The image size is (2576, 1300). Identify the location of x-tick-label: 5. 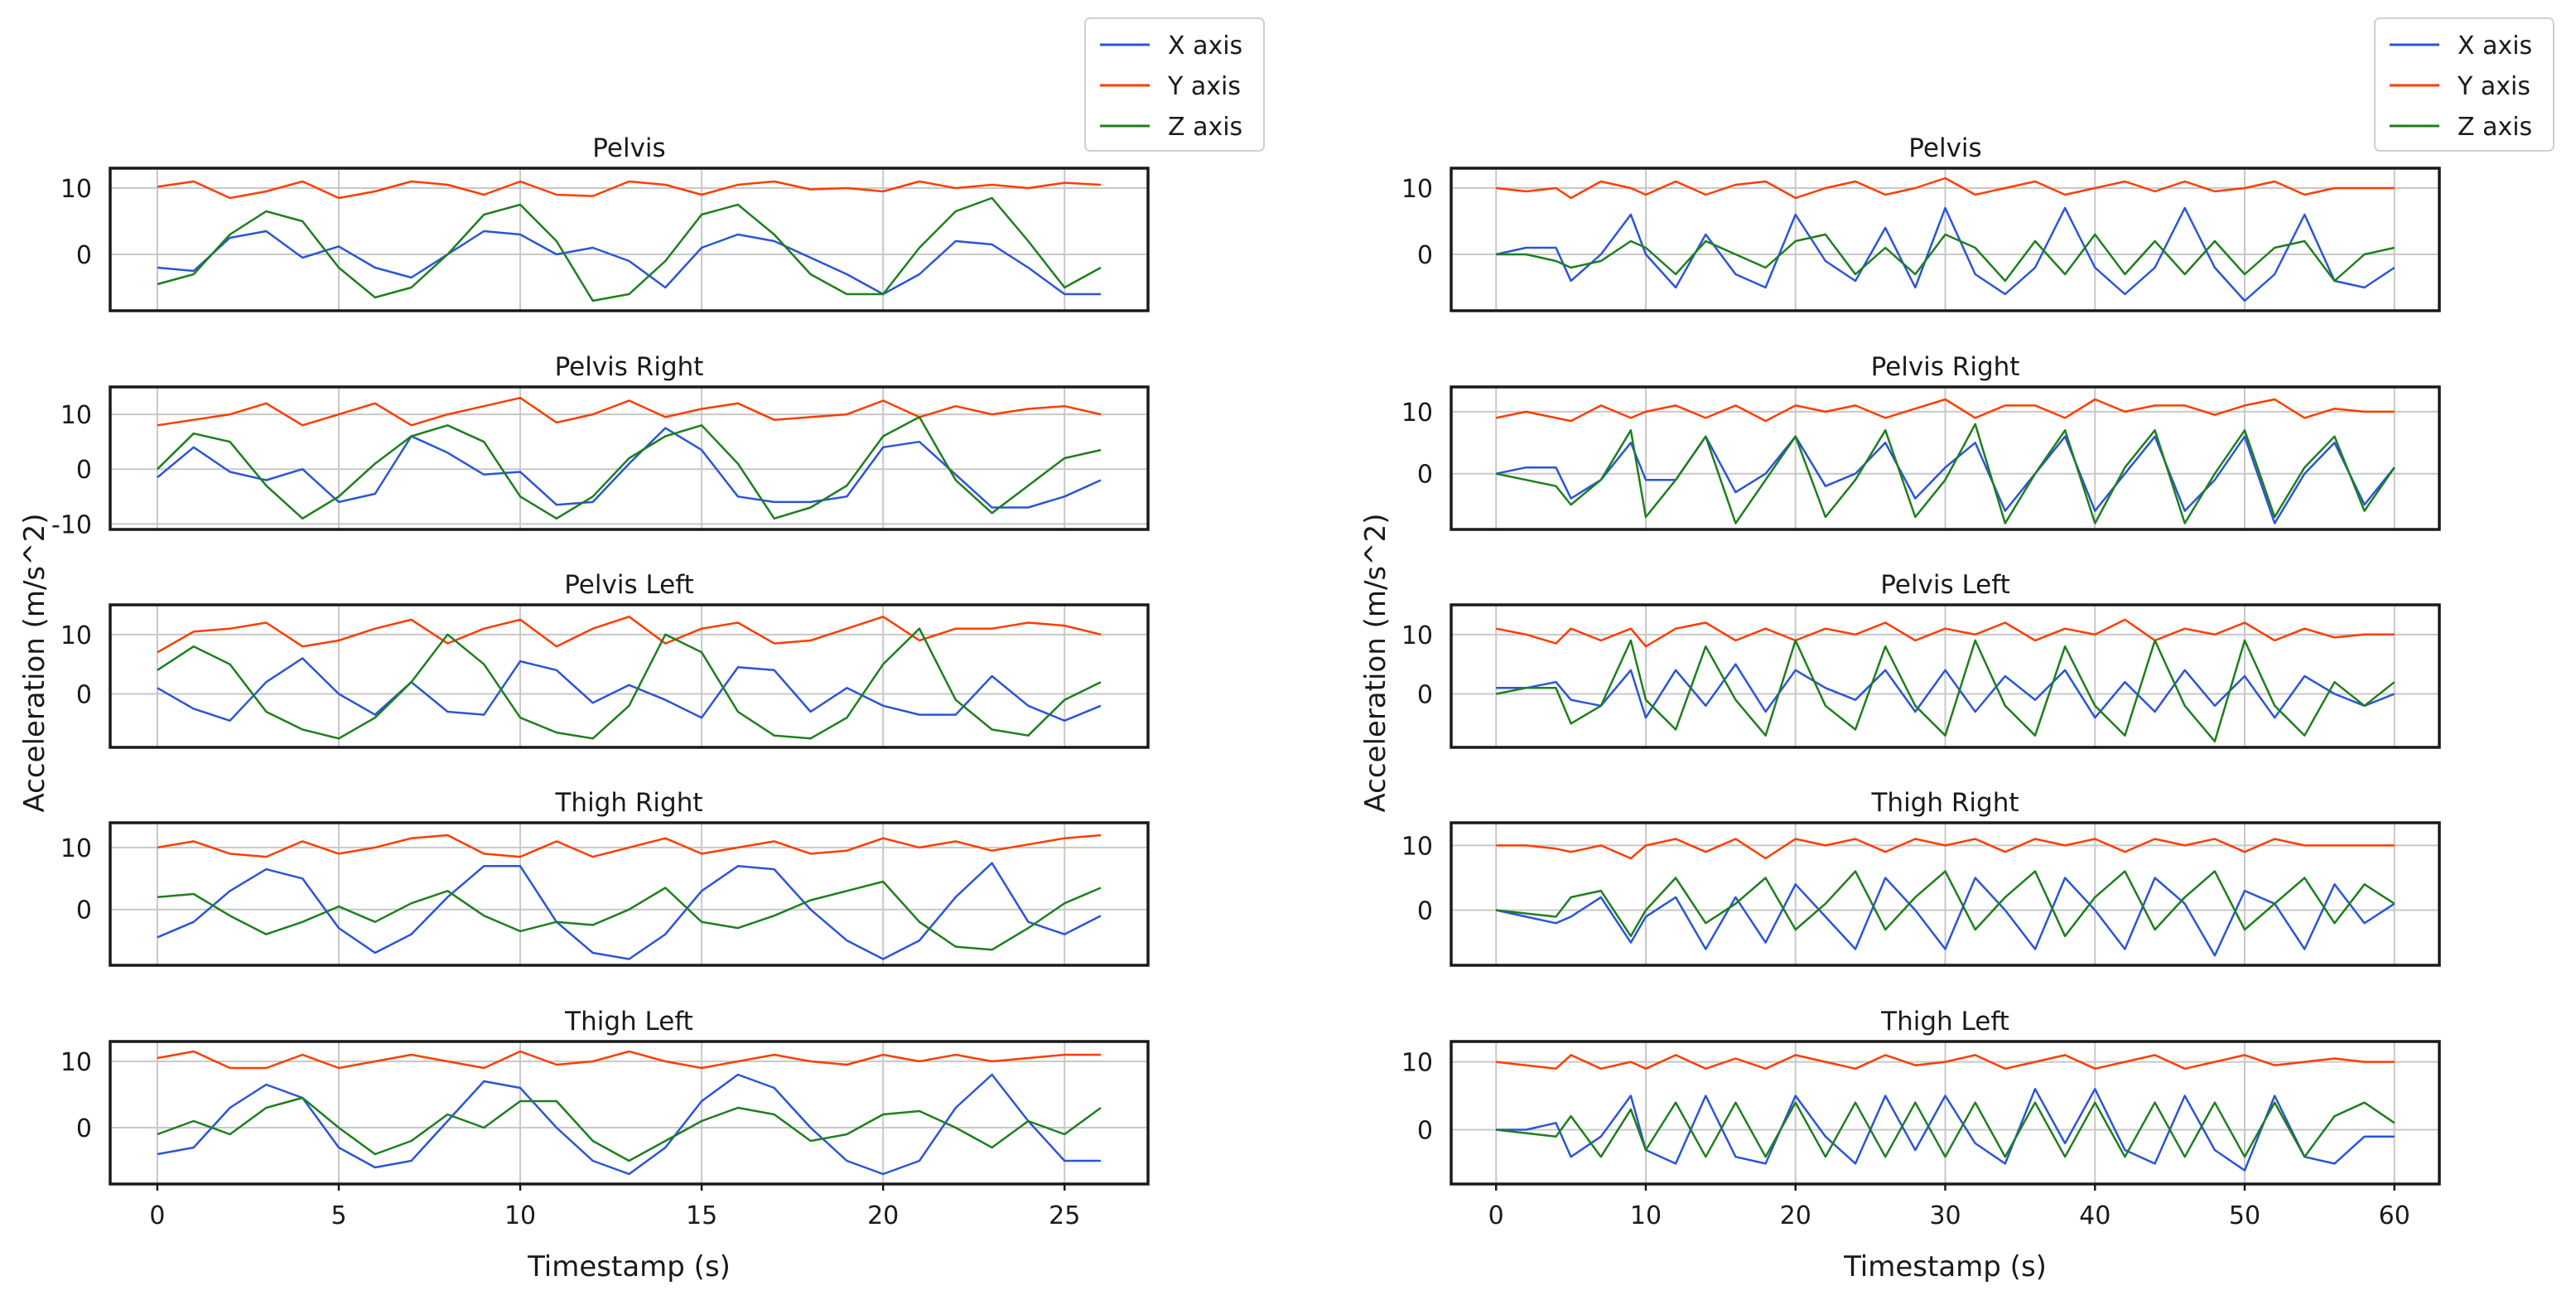
(338, 1215).